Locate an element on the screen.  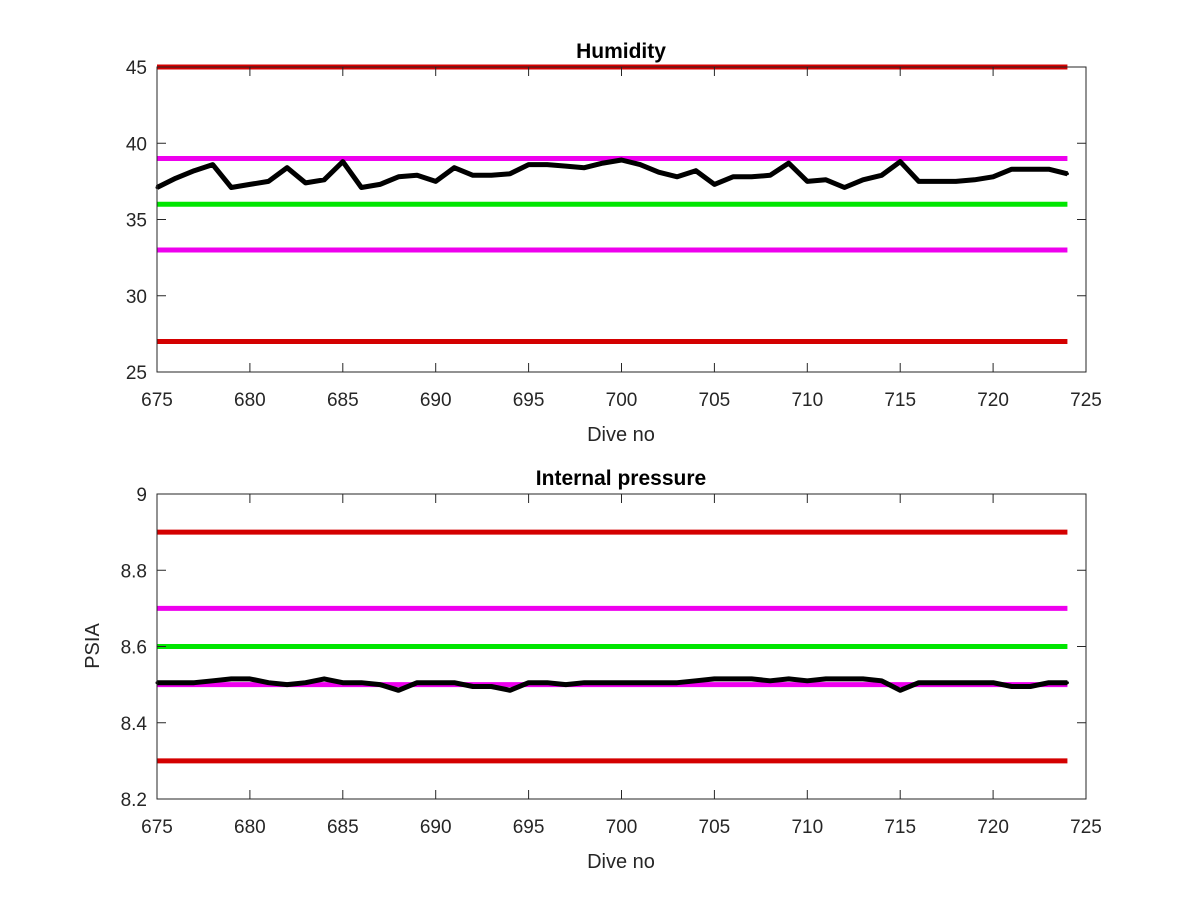
humidity-y-tick-label: 30 is located at coordinates (136, 297).